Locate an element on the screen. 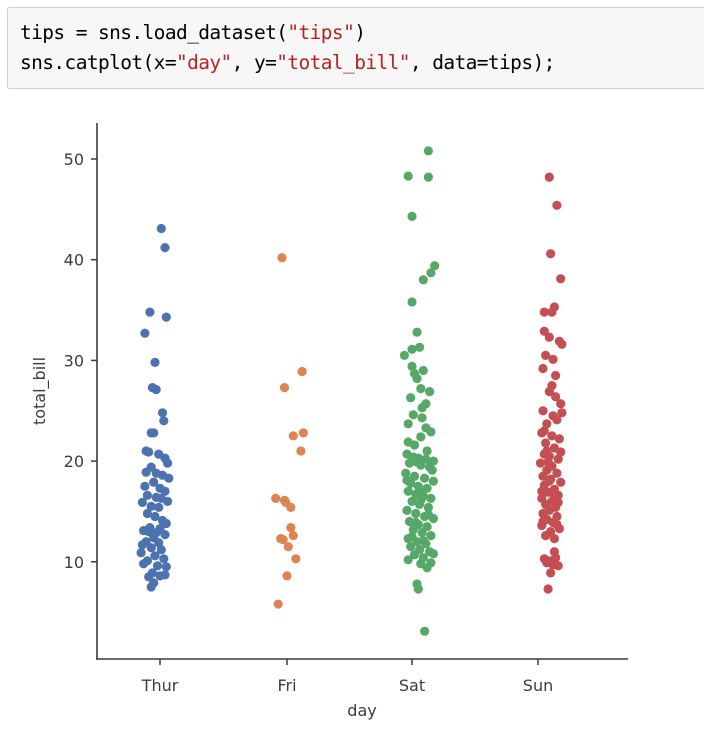  code-string: "day" is located at coordinates (203, 62).